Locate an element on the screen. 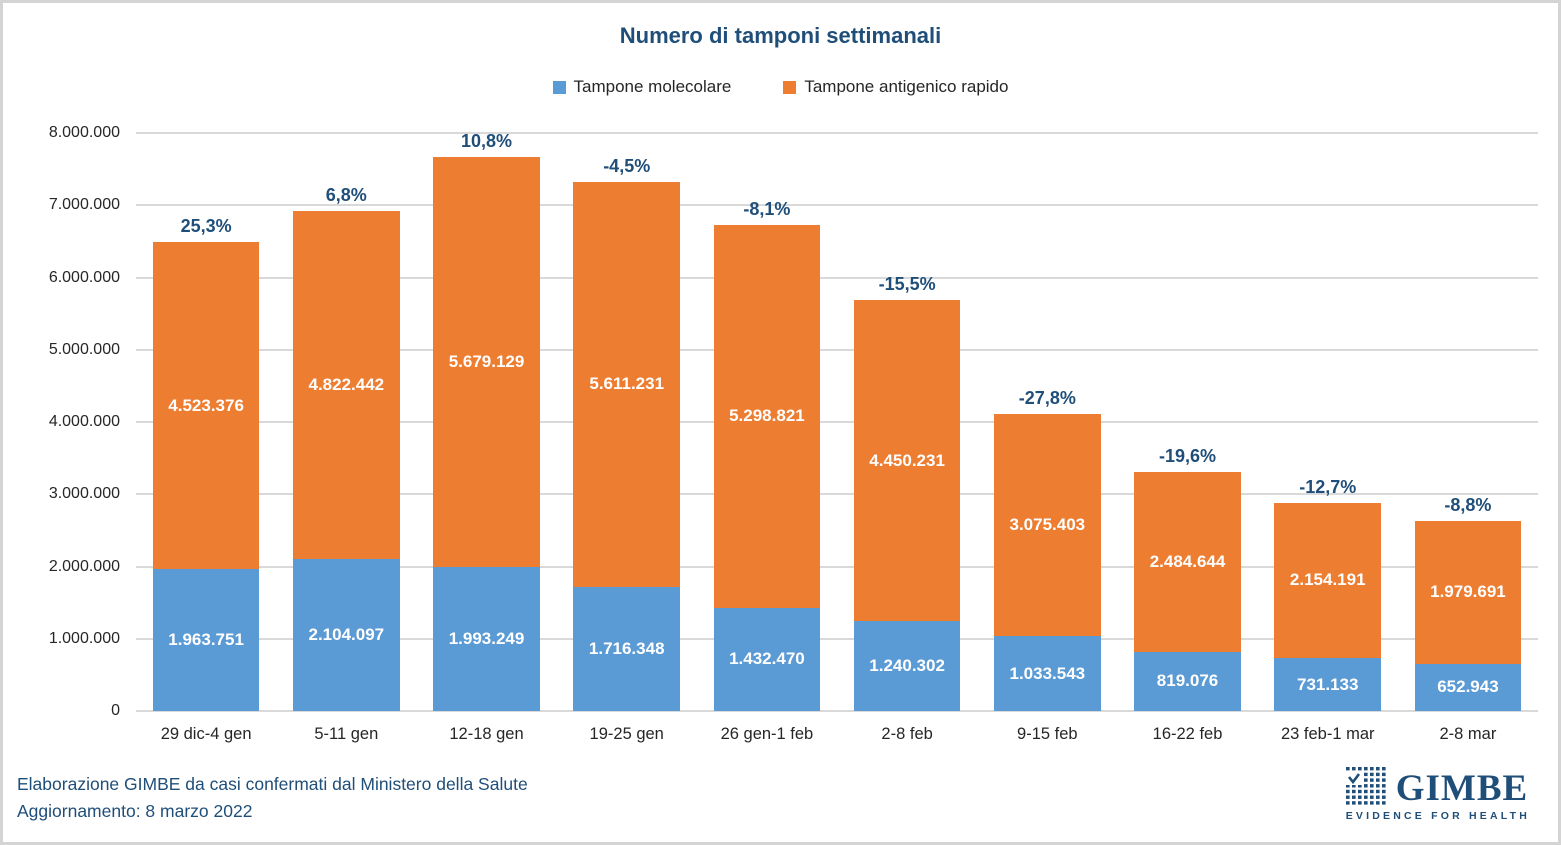 The height and width of the screenshot is (845, 1561). pct-change-label: 25,3% is located at coordinates (206, 226).